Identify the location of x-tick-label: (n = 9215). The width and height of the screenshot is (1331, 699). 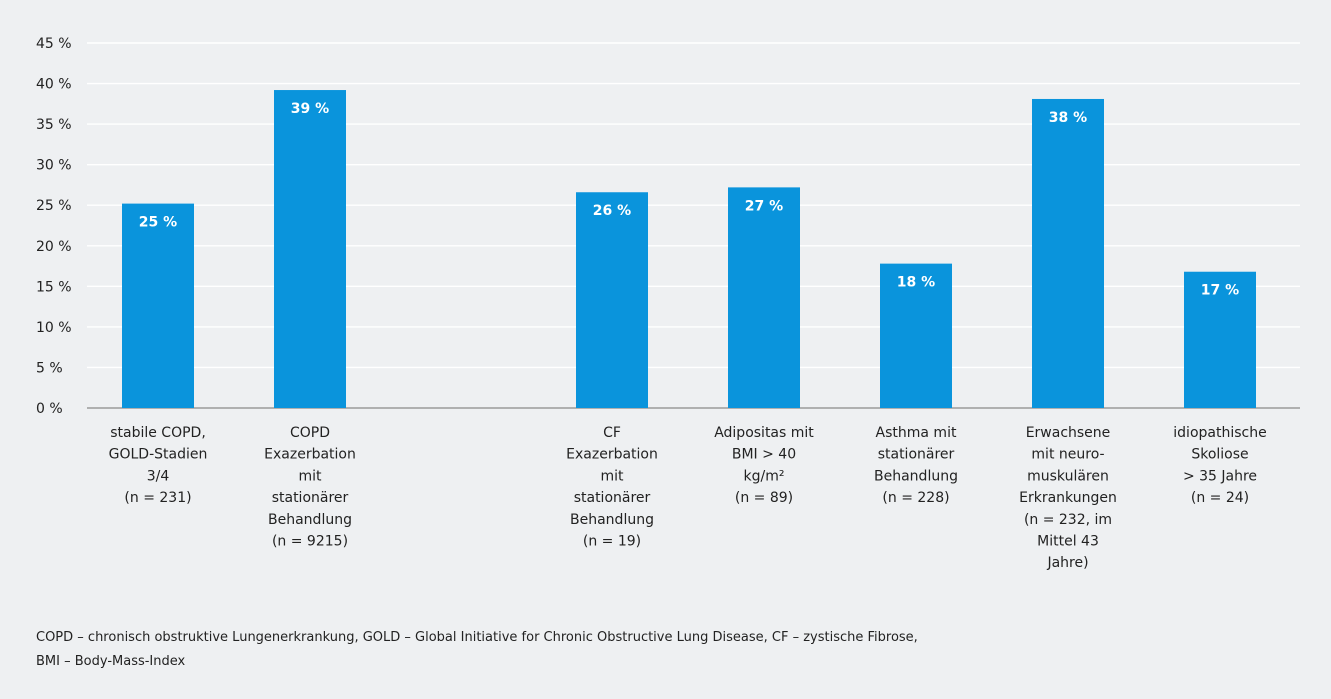
(310, 542).